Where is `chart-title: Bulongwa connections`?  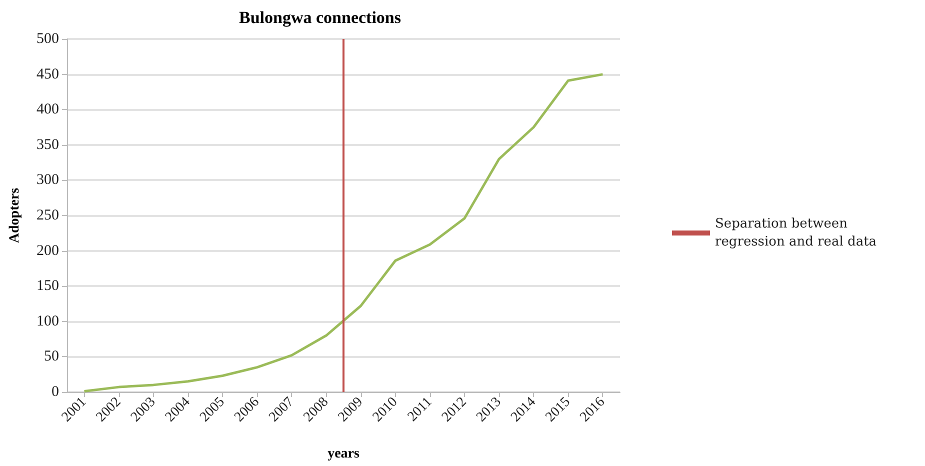
chart-title: Bulongwa connections is located at coordinates (320, 17).